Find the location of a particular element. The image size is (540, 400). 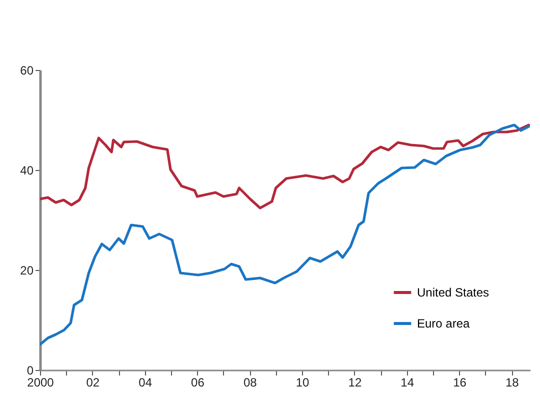

x-tick-label: 08 is located at coordinates (250, 383).